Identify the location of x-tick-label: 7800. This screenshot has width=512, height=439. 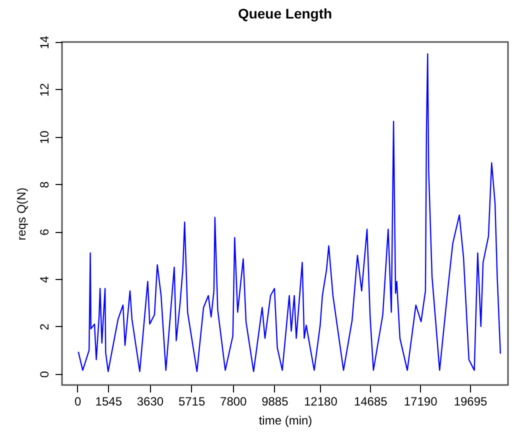
(234, 401).